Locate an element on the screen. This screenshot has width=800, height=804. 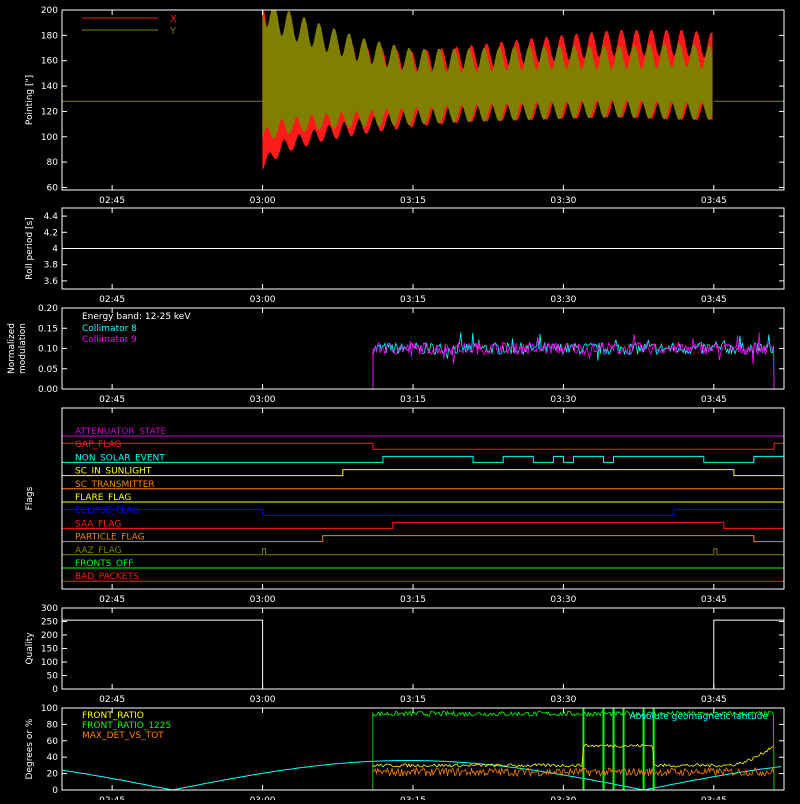
quality-xtick-label: 03:45 is located at coordinates (714, 700).